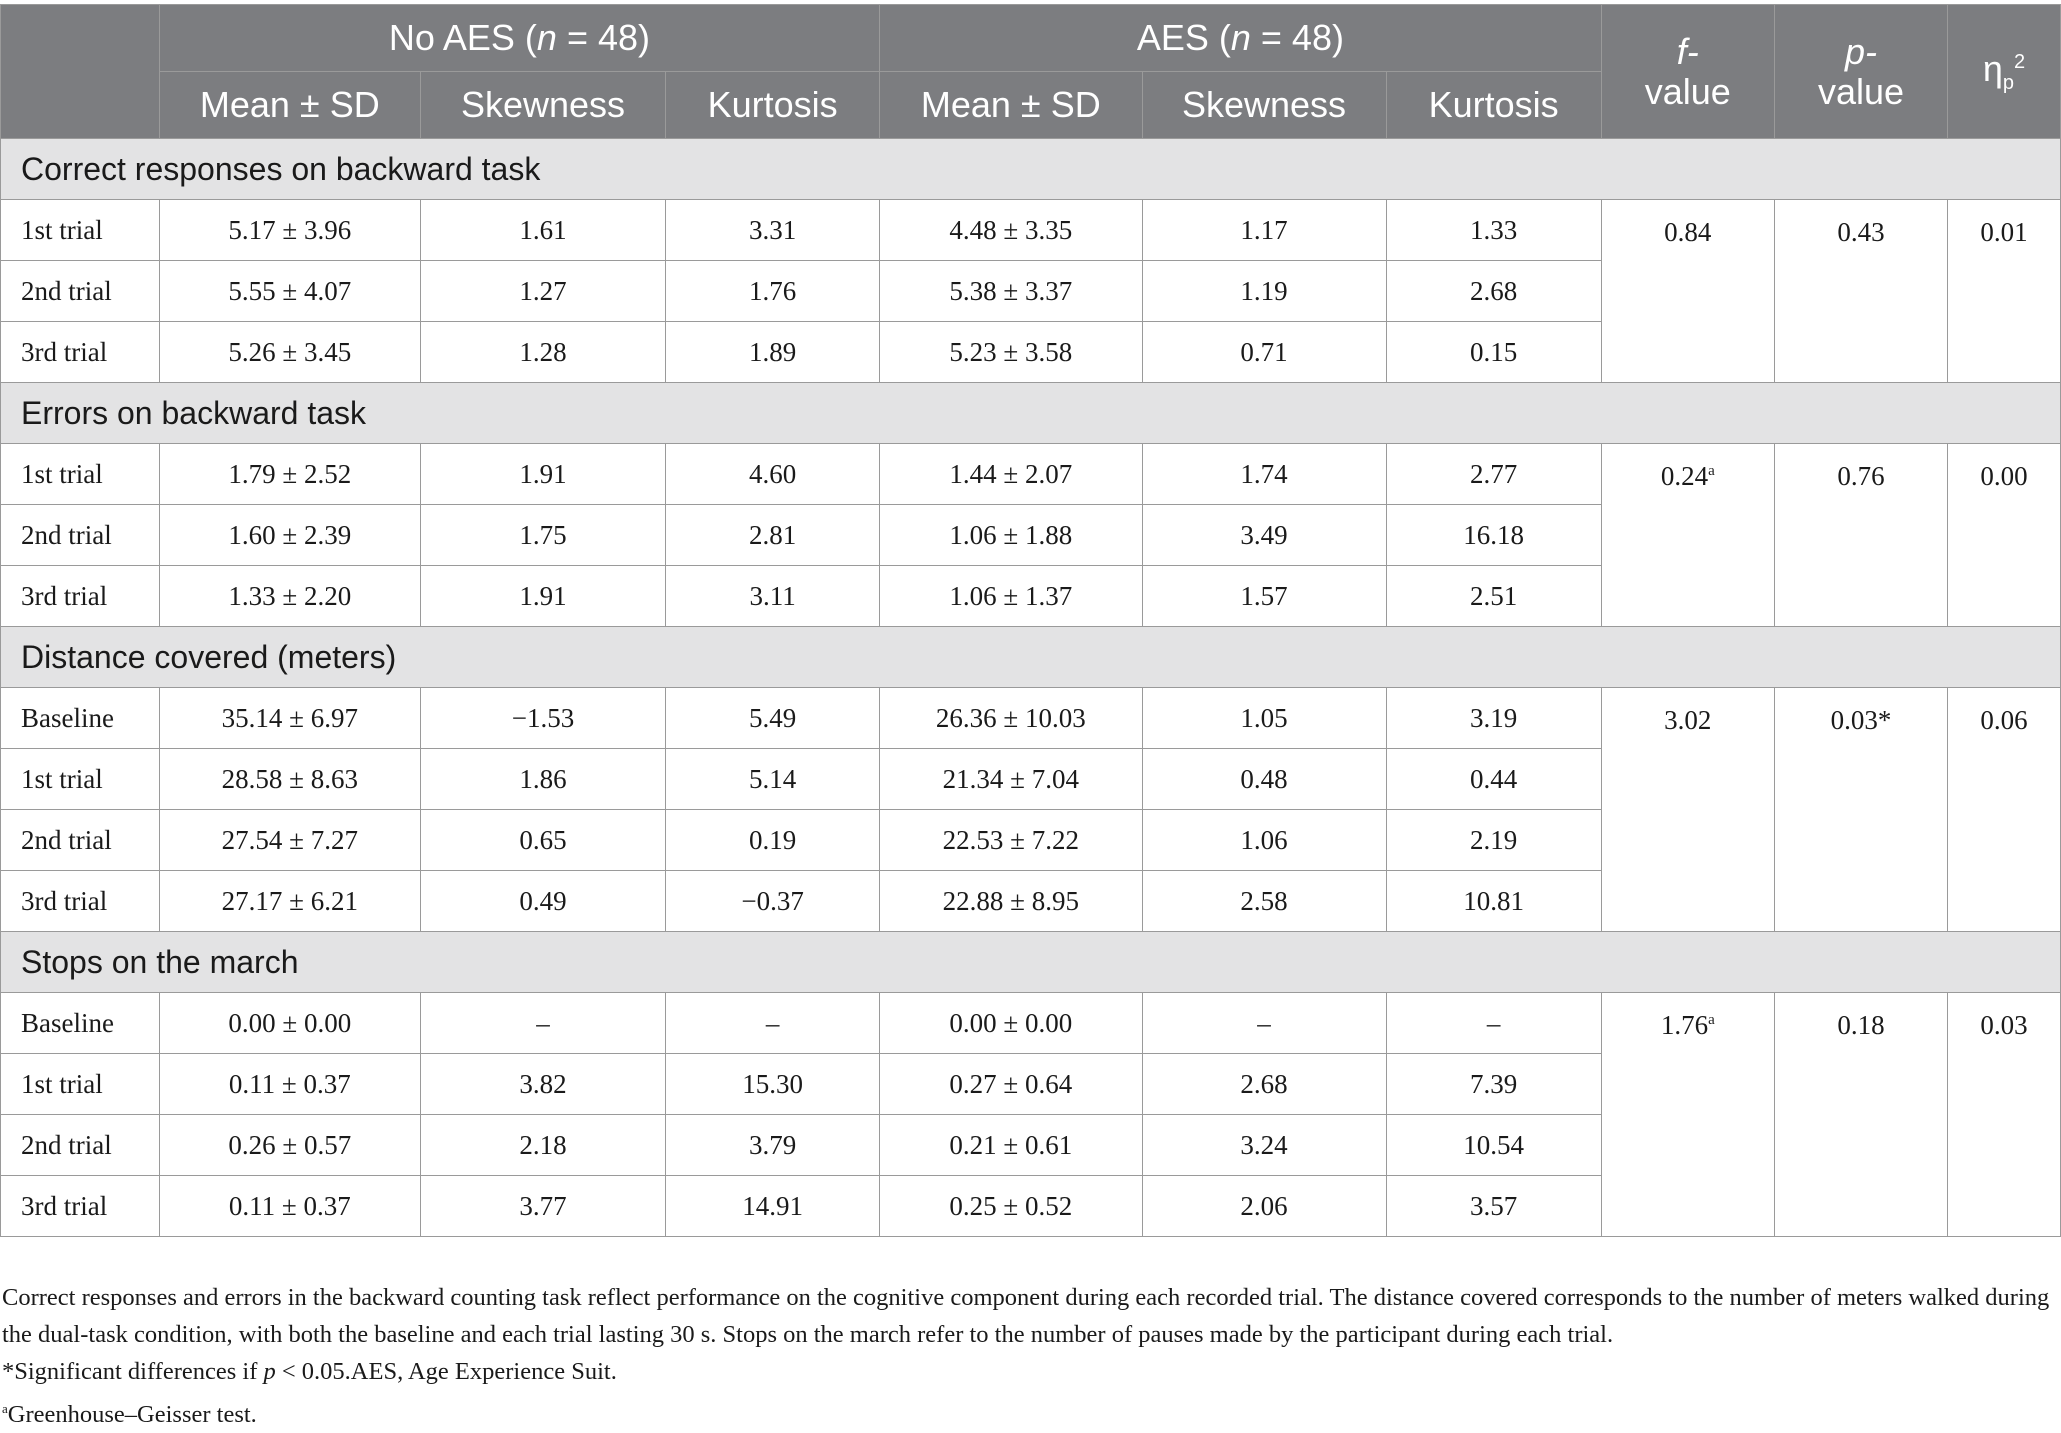 This screenshot has height=1433, width=2061. Describe the element at coordinates (1687, 71) in the screenshot. I see `header-f-value: f-value` at that location.